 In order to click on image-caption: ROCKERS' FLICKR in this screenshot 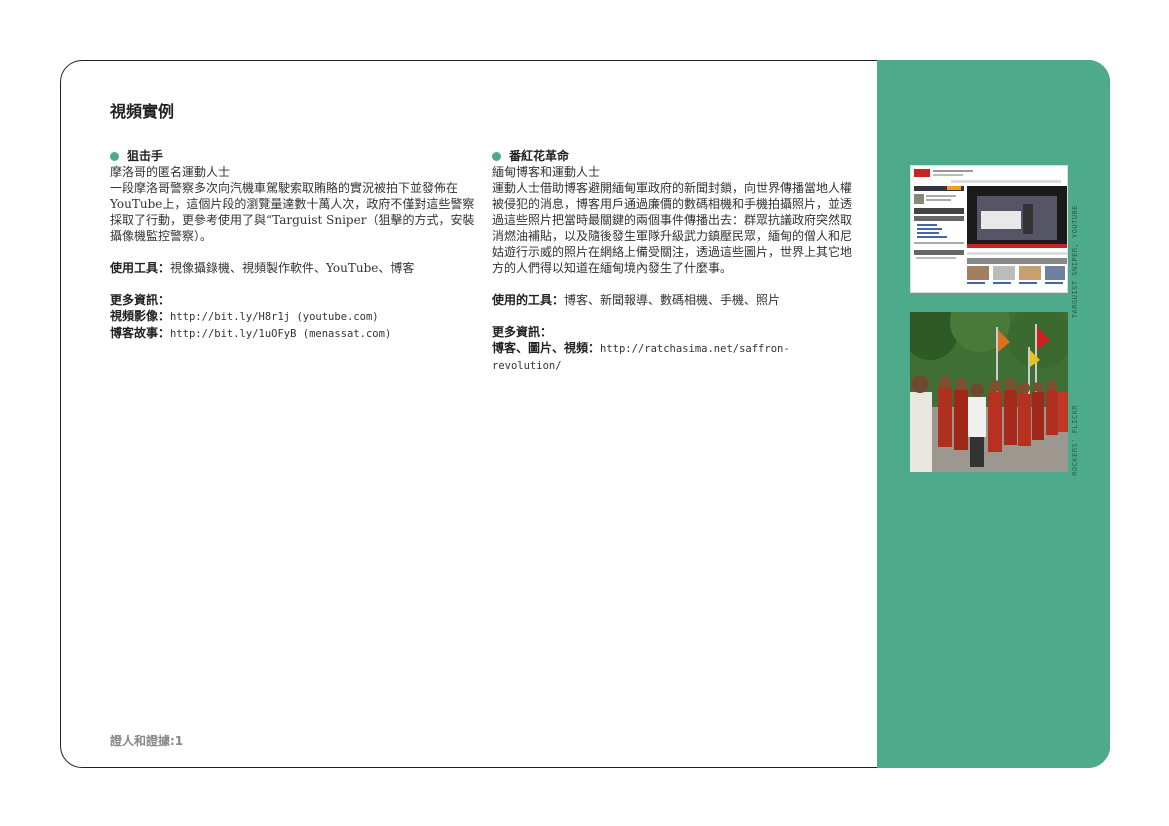, I will do `click(1075, 440)`.